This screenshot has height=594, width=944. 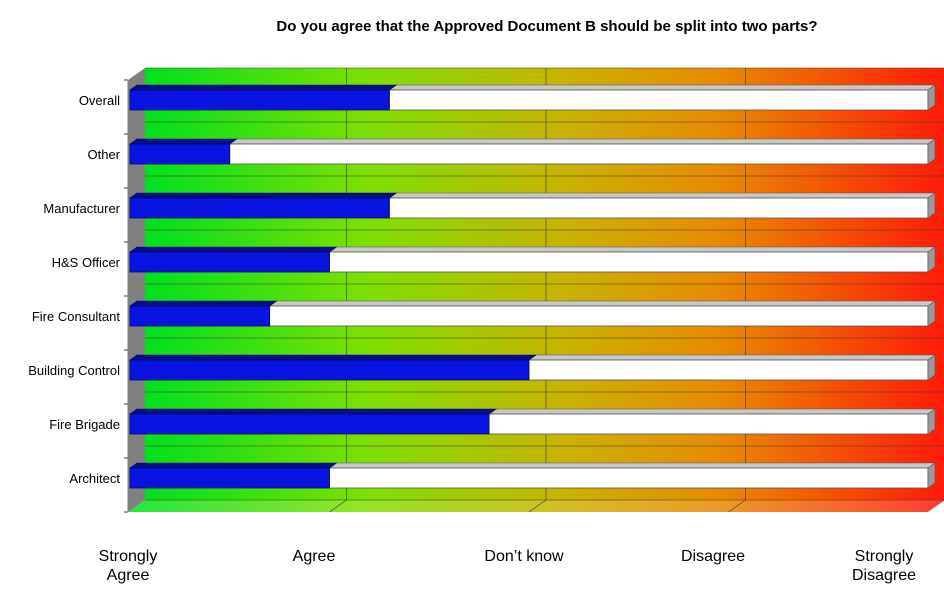 What do you see at coordinates (884, 566) in the screenshot?
I see `x-tick-label: Strongly Disagree` at bounding box center [884, 566].